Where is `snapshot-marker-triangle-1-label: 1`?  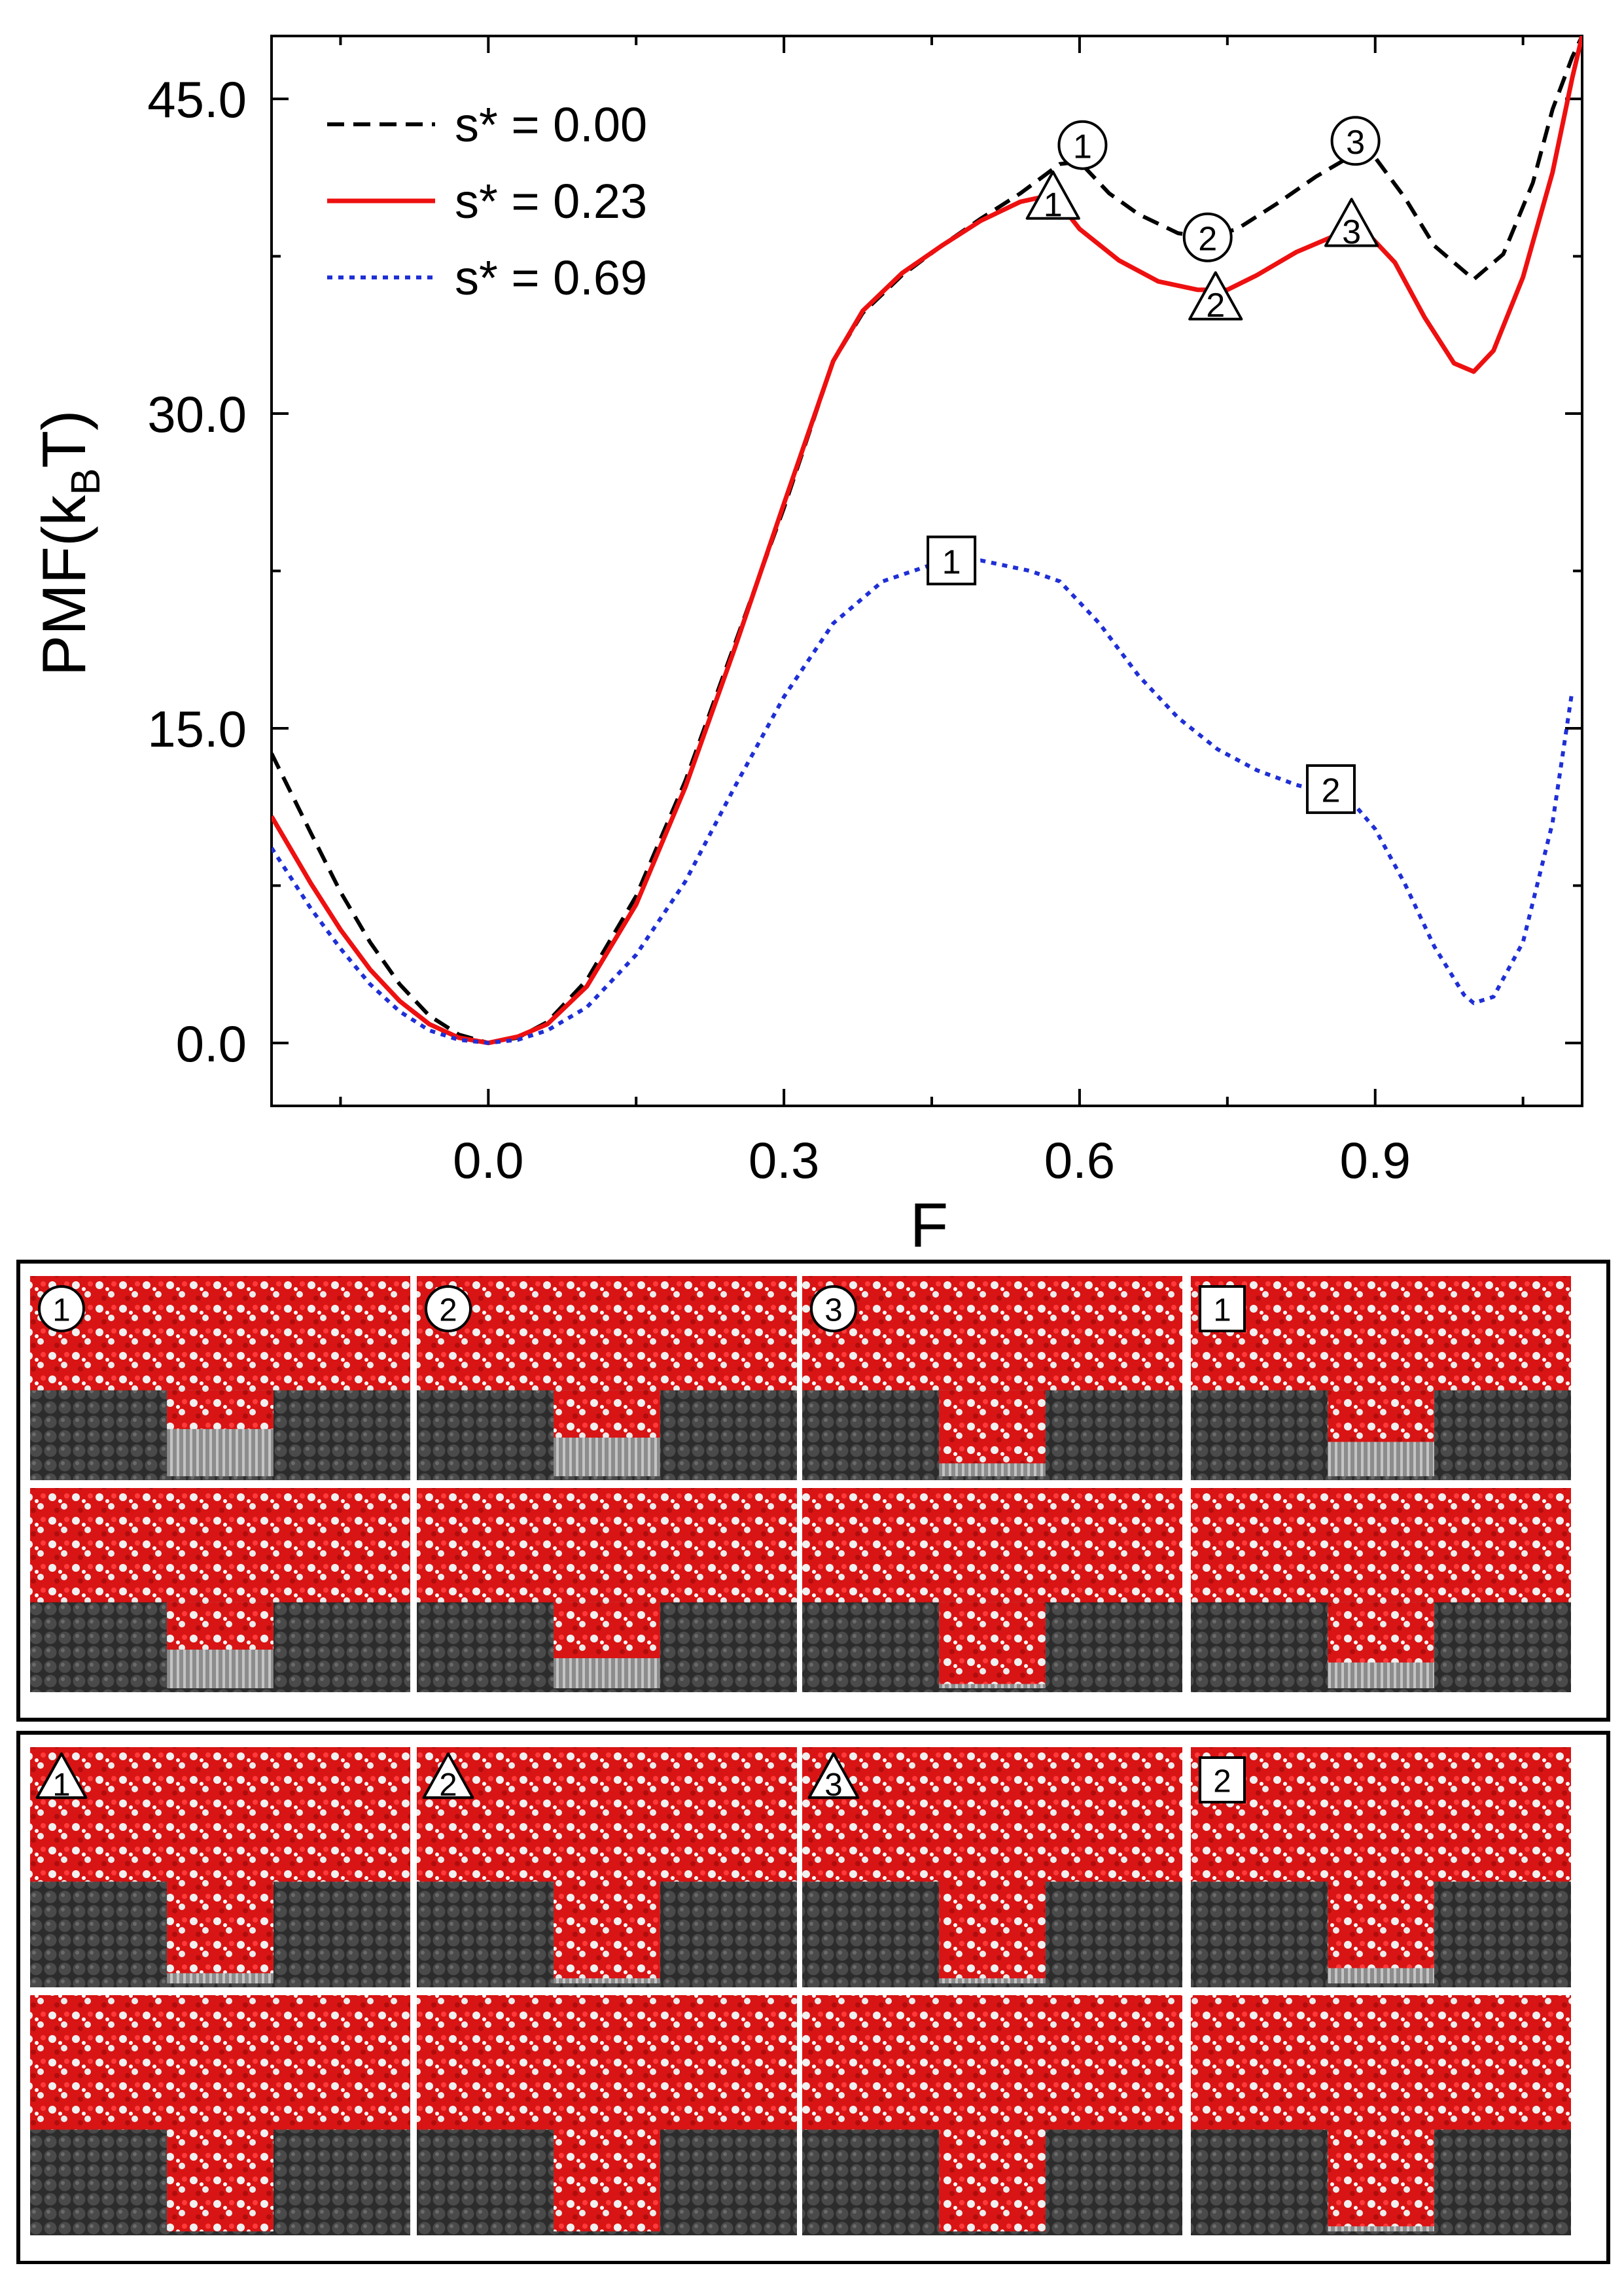
snapshot-marker-triangle-1-label: 1 is located at coordinates (61, 1785).